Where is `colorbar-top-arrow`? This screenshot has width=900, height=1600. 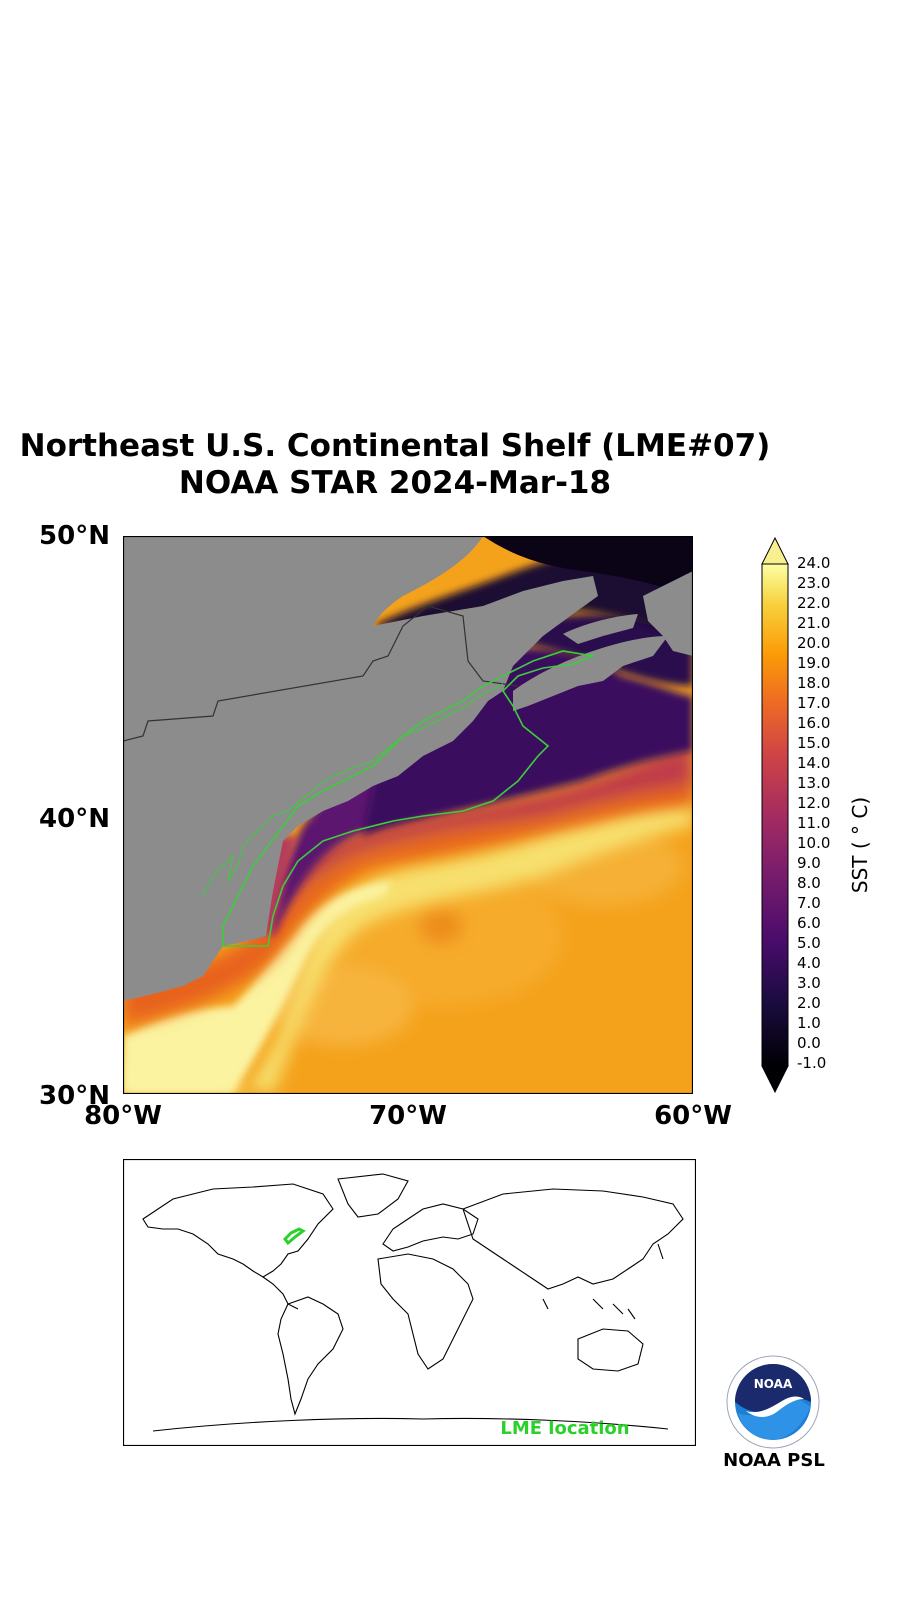 colorbar-top-arrow is located at coordinates (775, 550).